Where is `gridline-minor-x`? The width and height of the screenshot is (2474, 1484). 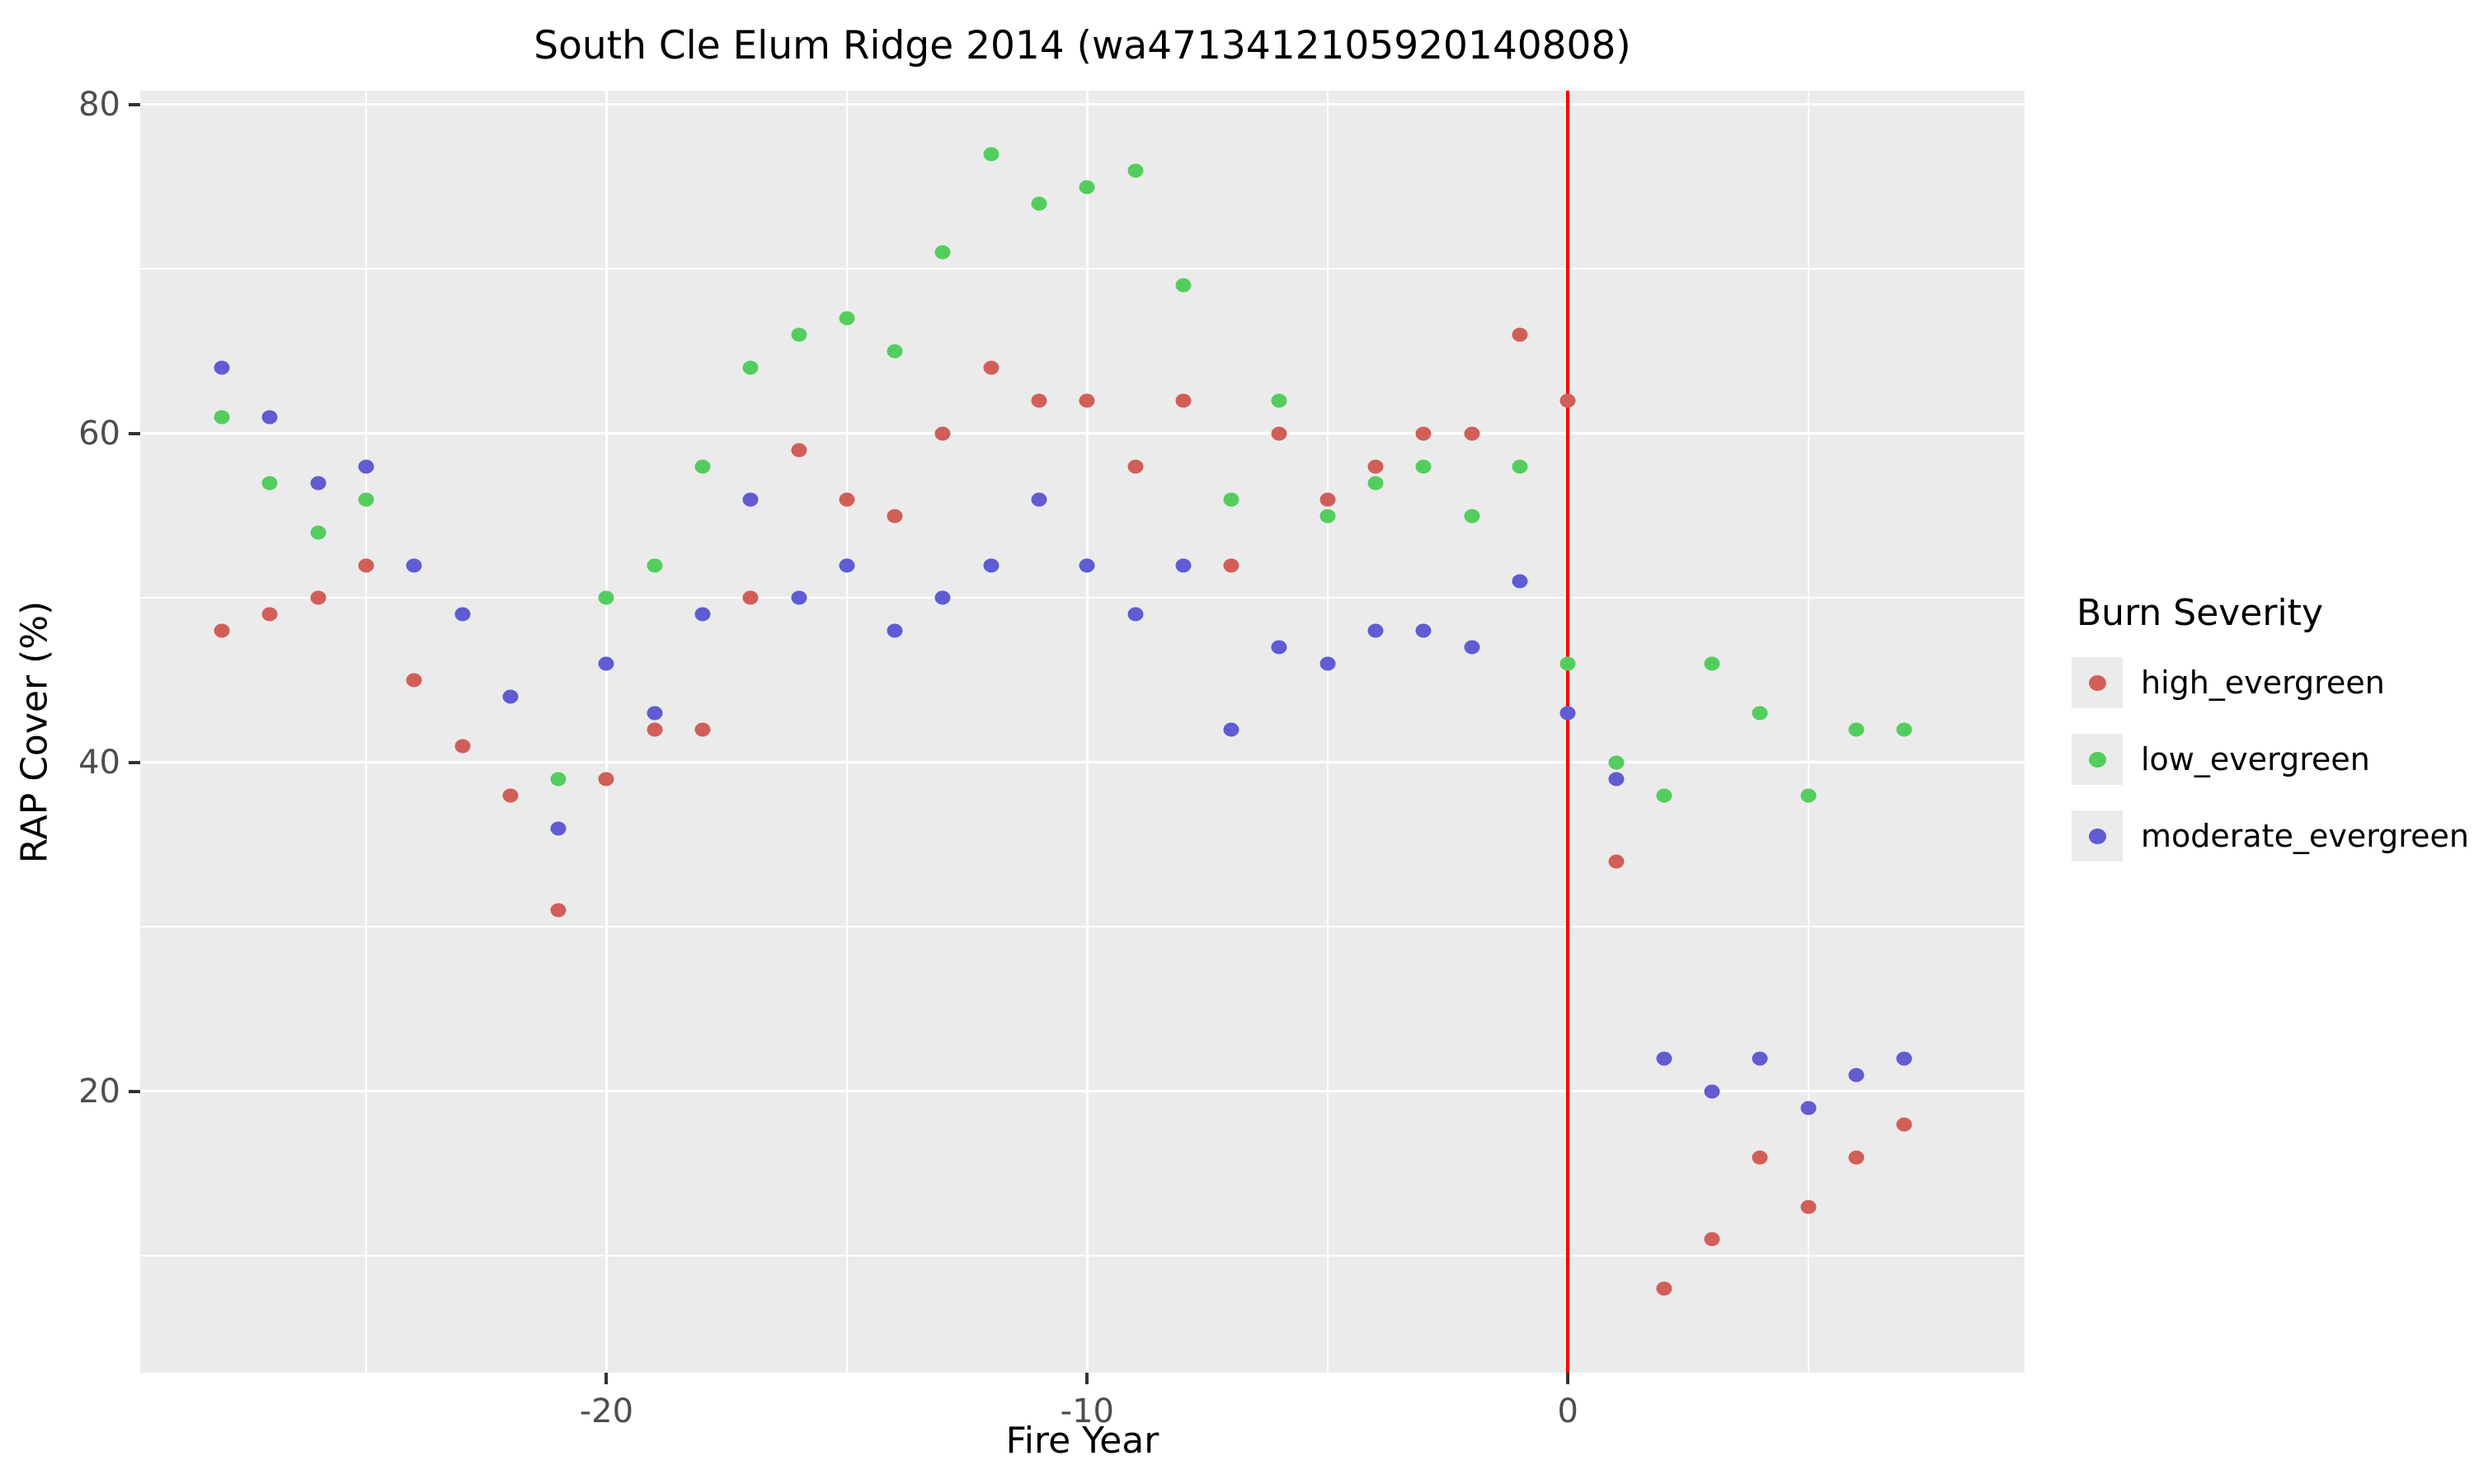
gridline-minor-x is located at coordinates (1808, 732).